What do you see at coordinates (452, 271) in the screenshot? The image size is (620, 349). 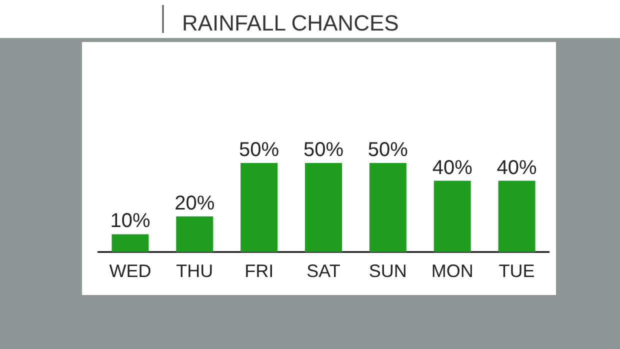 I see `x-tick-label: MON` at bounding box center [452, 271].